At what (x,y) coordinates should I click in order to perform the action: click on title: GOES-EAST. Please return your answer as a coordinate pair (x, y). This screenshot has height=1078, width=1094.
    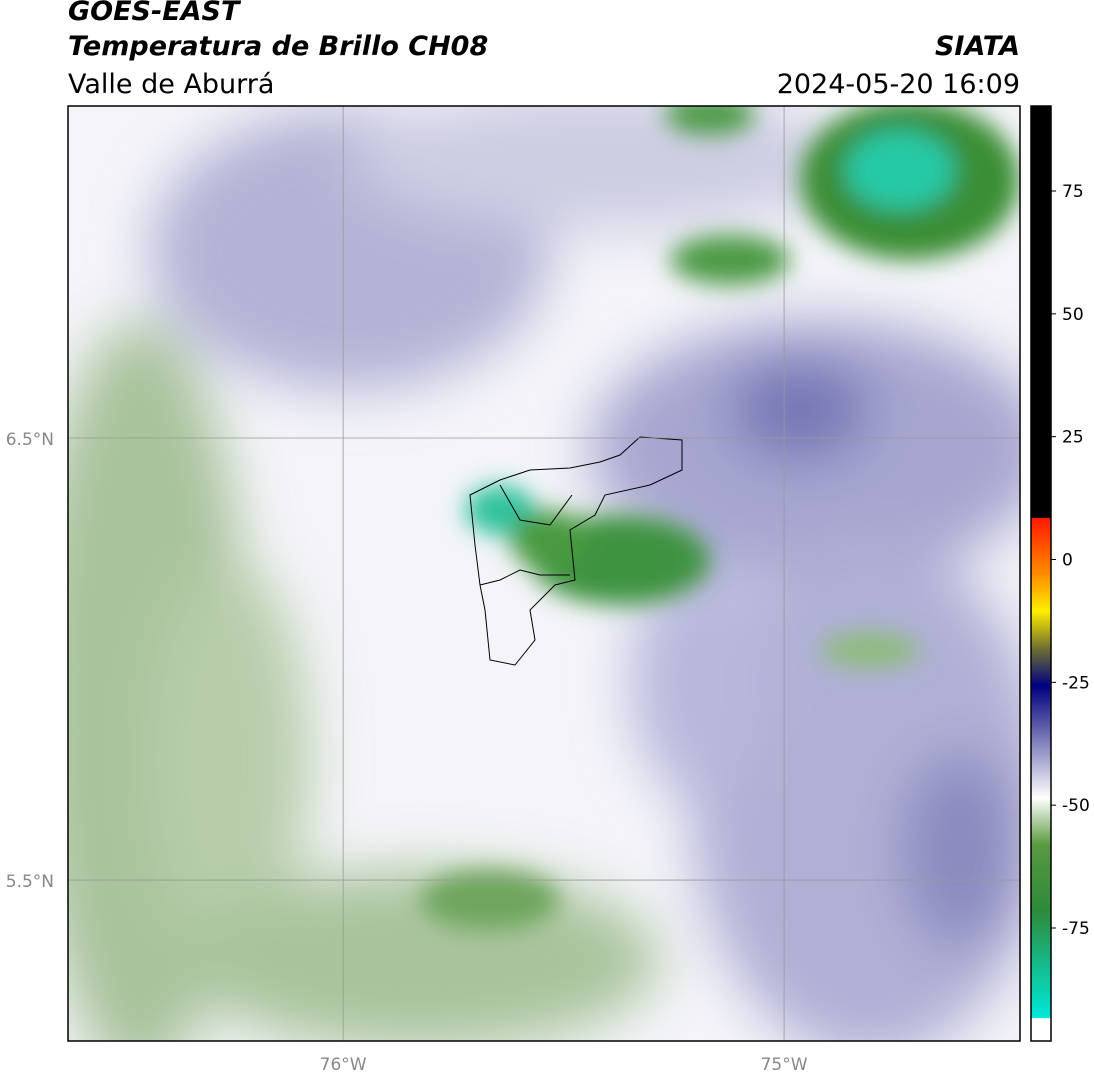
    Looking at the image, I should click on (155, 13).